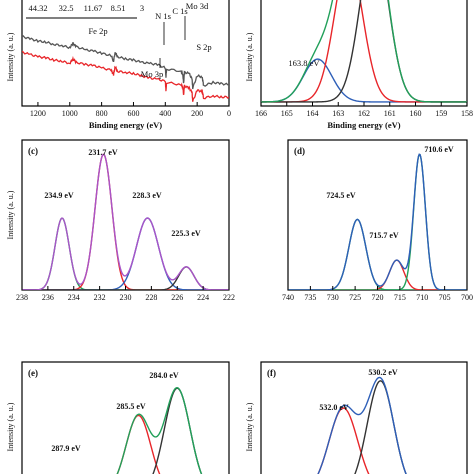 This screenshot has height=474, width=474. Describe the element at coordinates (229, 113) in the screenshot. I see `x-tick-label: 0` at that location.